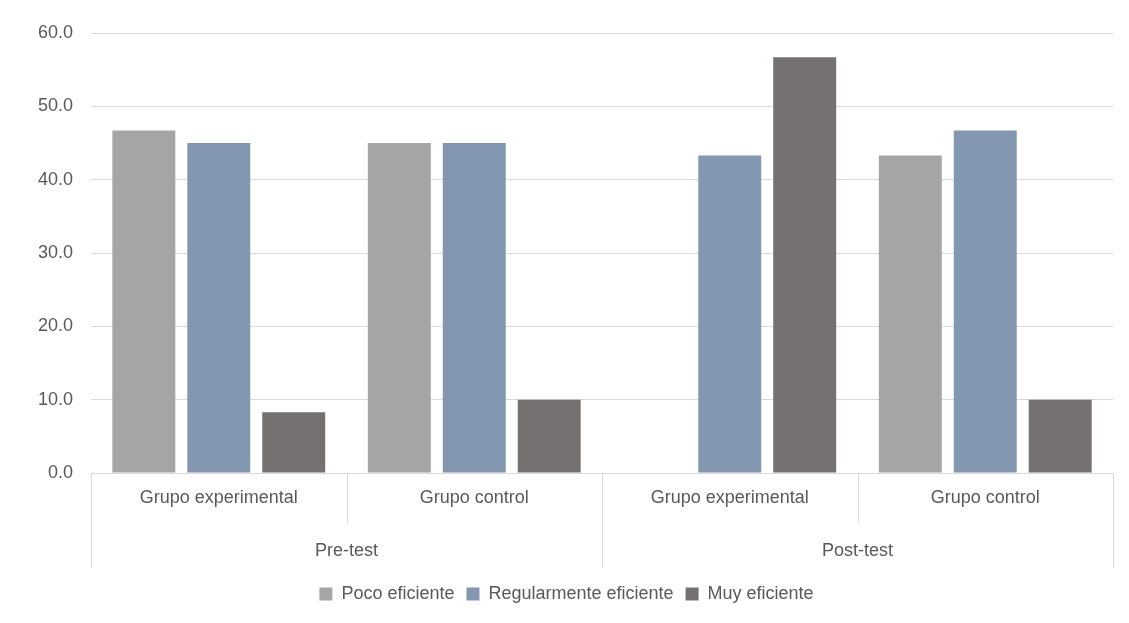 This screenshot has height=623, width=1129. Describe the element at coordinates (55, 105) in the screenshot. I see `y-tick-label: 50.0` at that location.